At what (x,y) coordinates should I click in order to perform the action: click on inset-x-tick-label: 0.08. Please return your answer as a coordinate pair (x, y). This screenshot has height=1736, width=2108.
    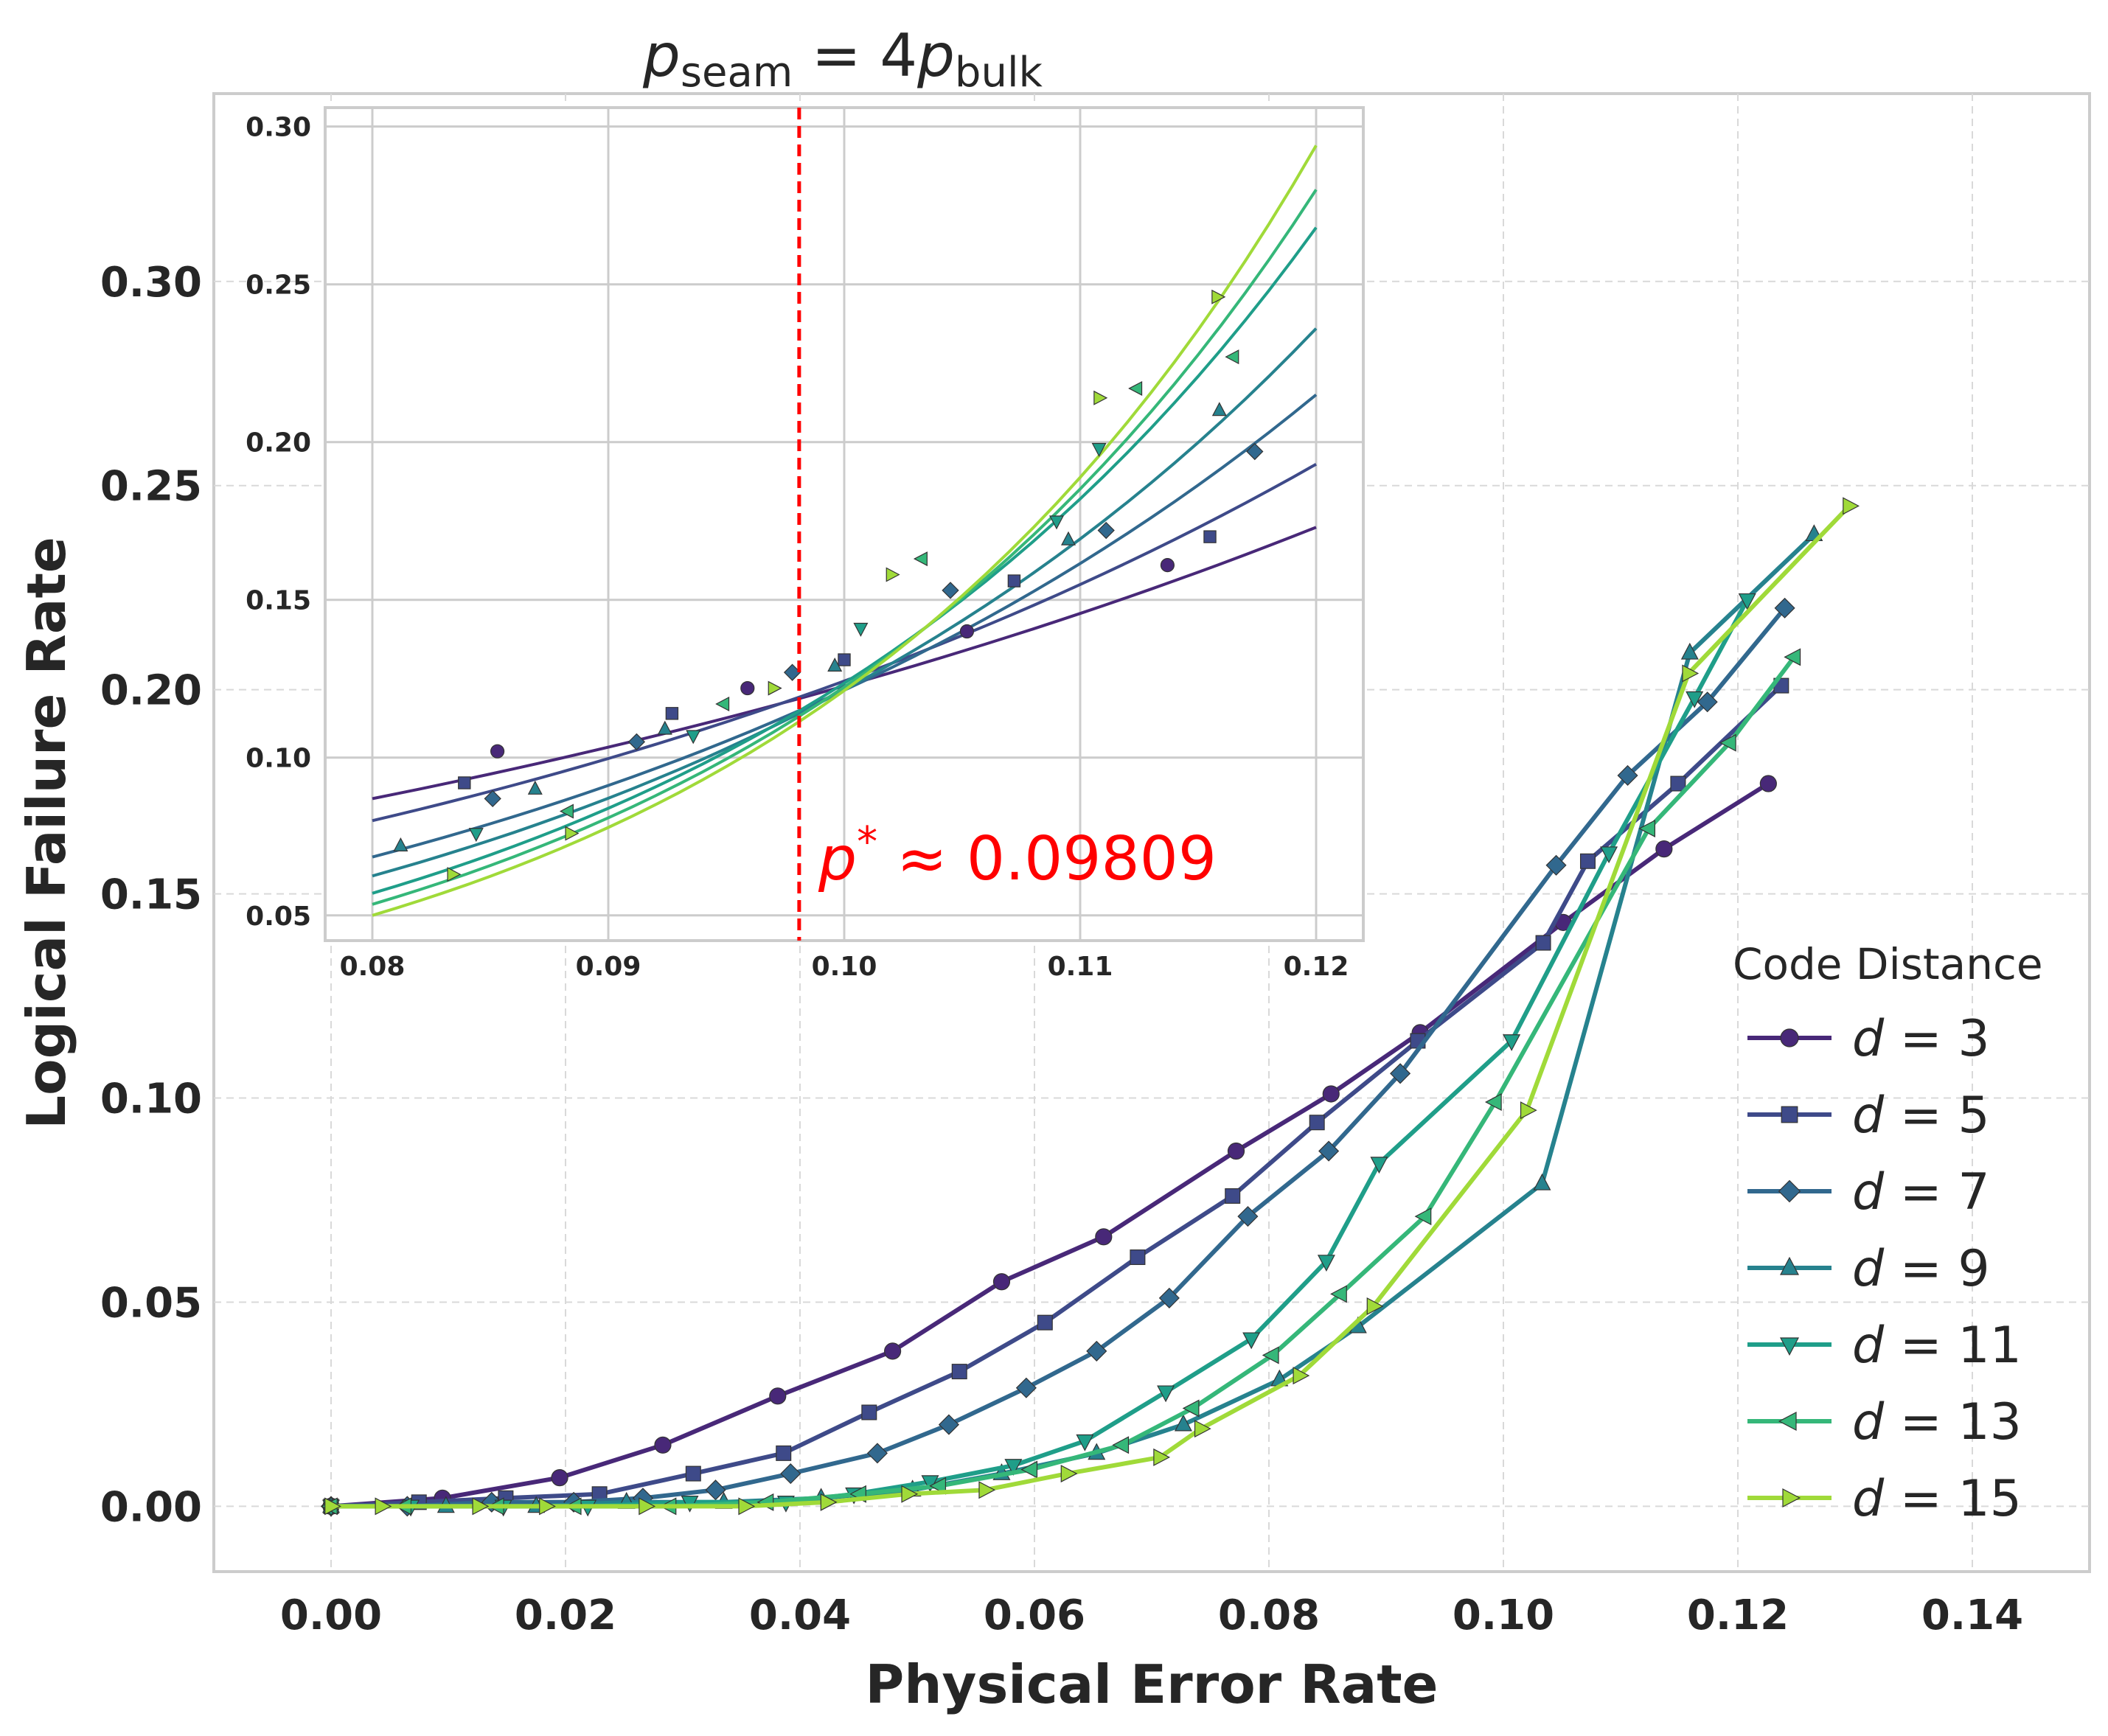
    Looking at the image, I should click on (373, 967).